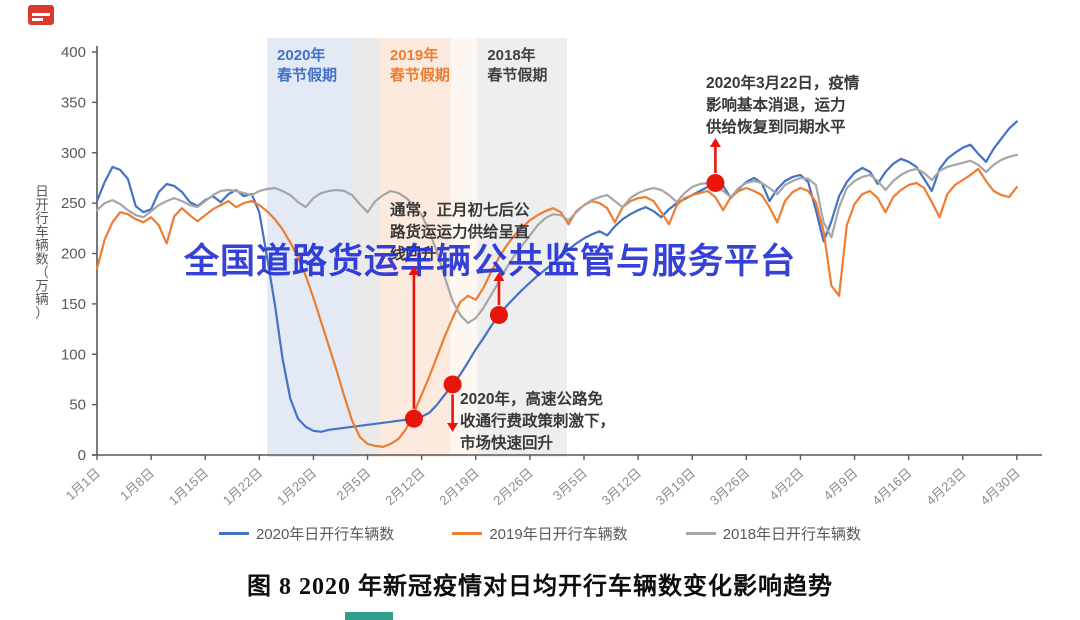 The height and width of the screenshot is (620, 1080). Describe the element at coordinates (188, 486) in the screenshot. I see `x-tick-label: 1月15日` at that location.